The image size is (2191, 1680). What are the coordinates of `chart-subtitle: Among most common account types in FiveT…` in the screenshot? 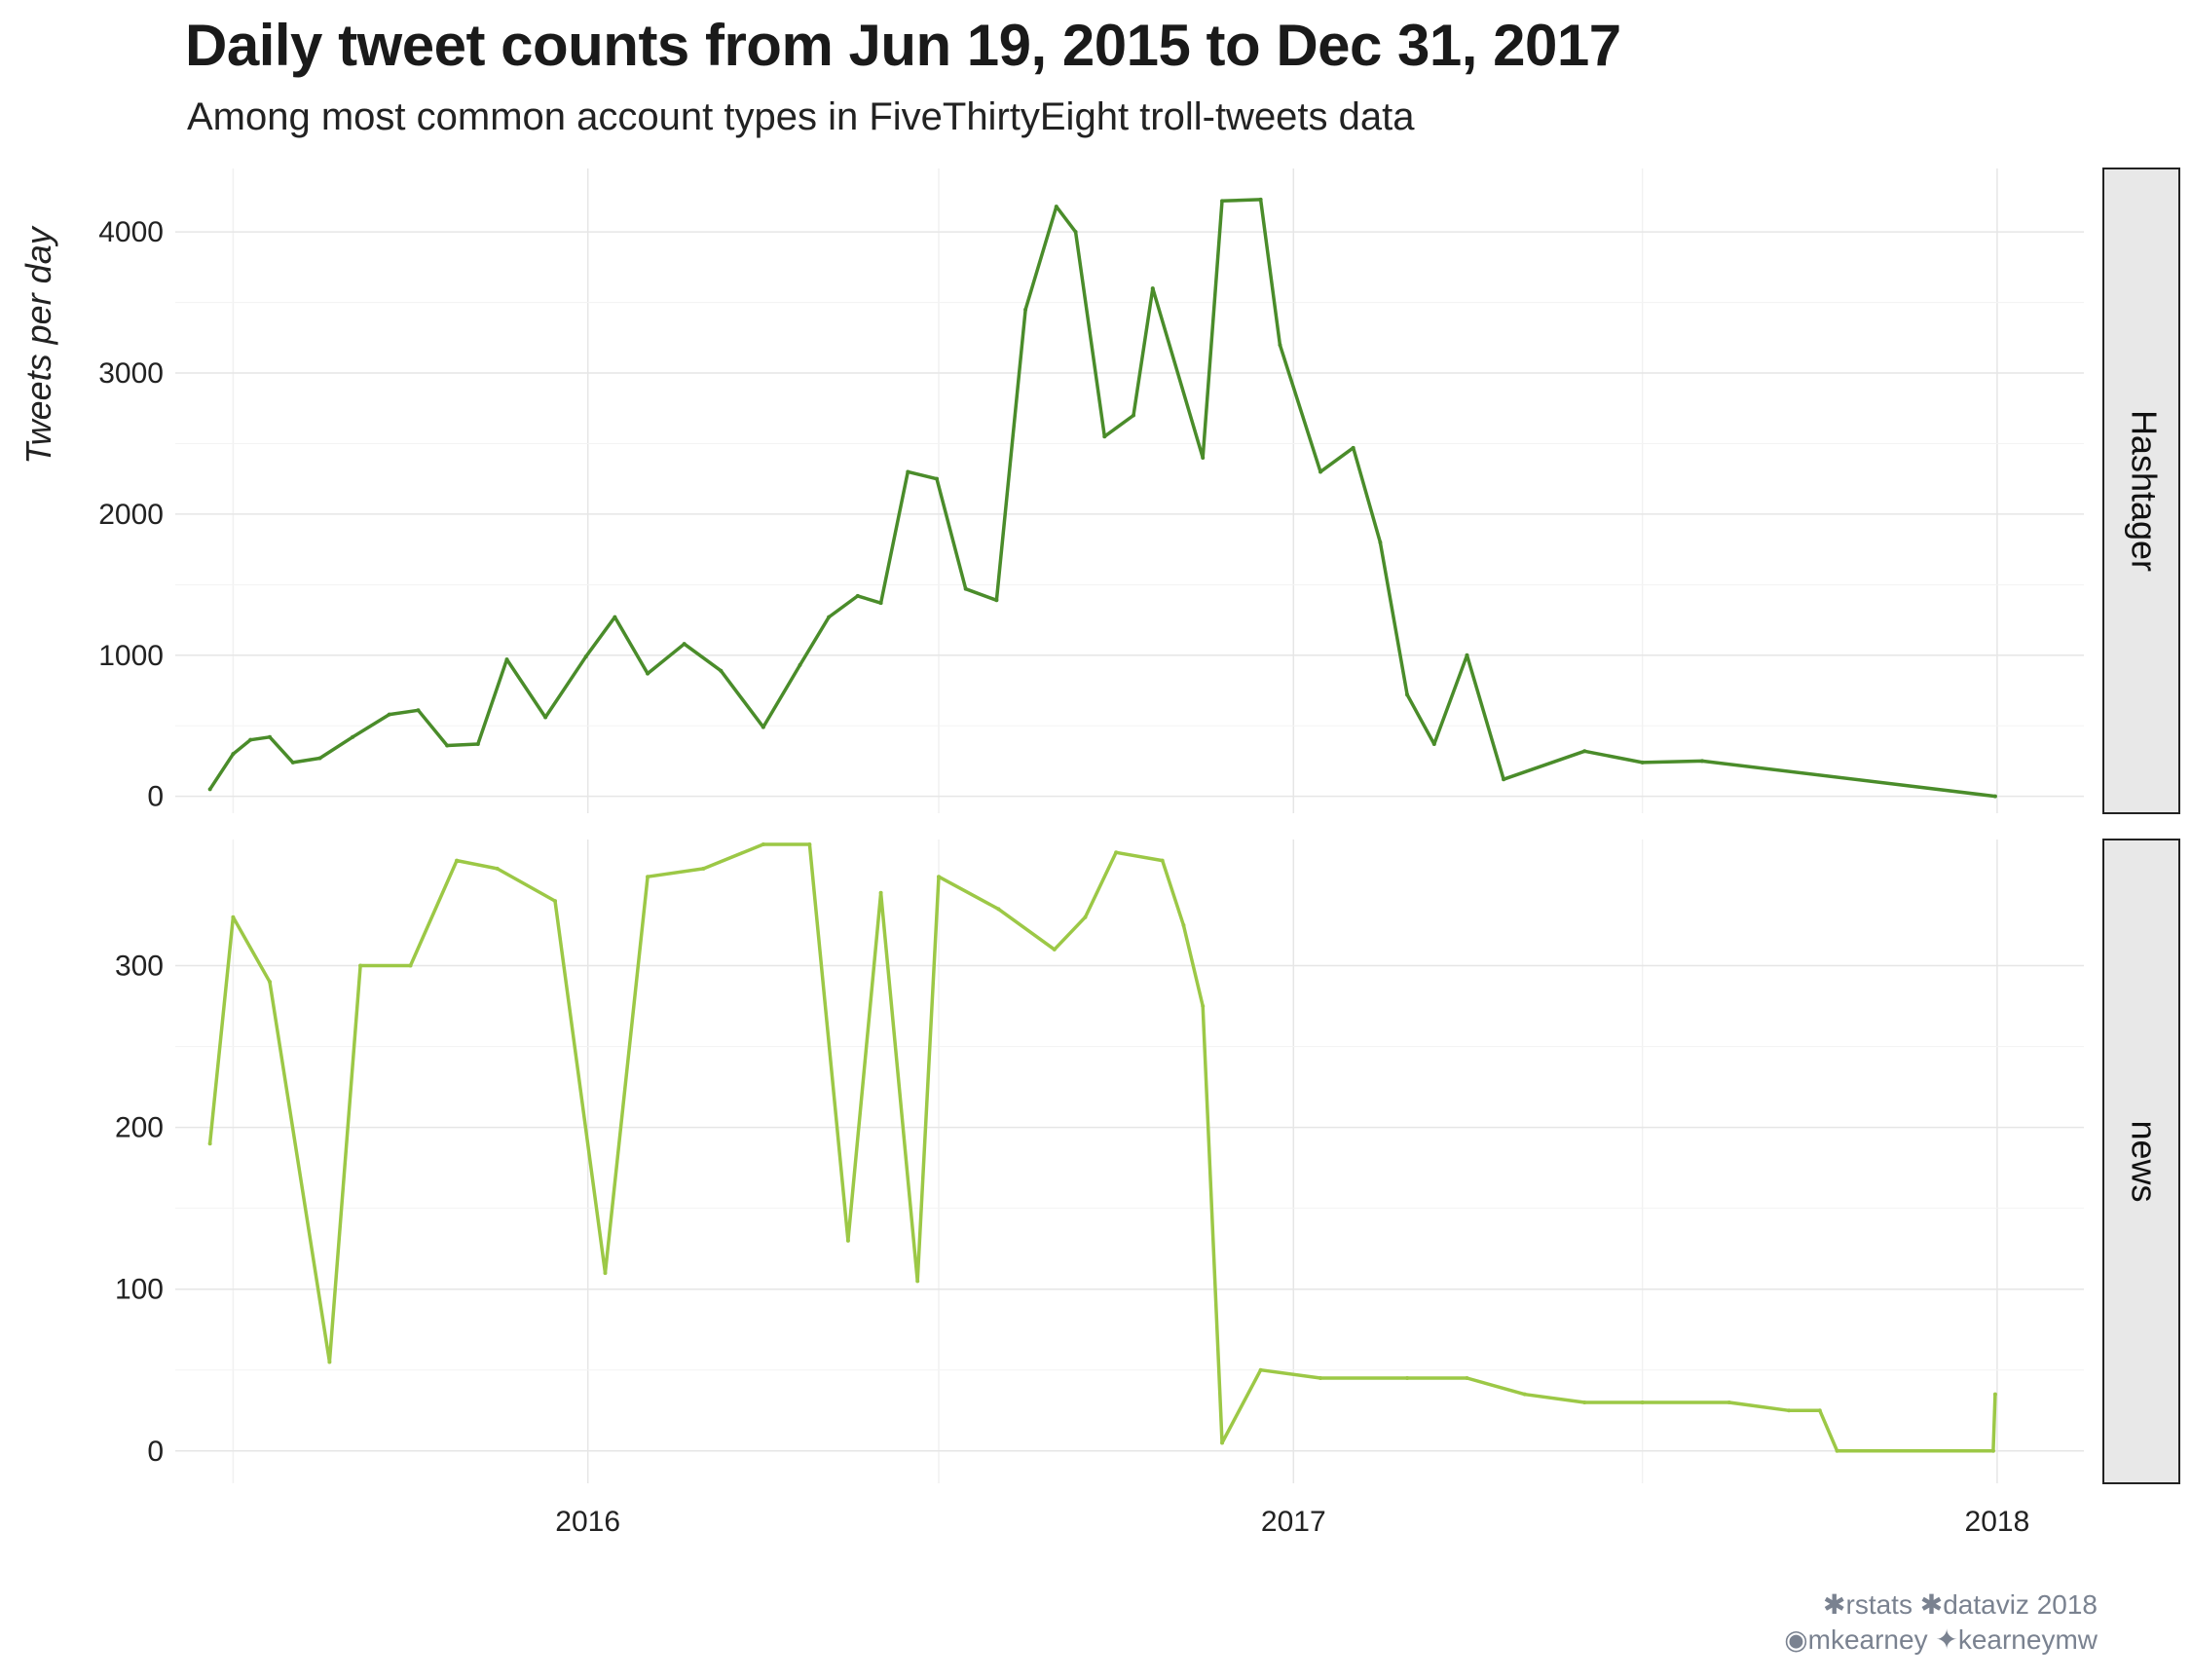 It's located at (801, 116).